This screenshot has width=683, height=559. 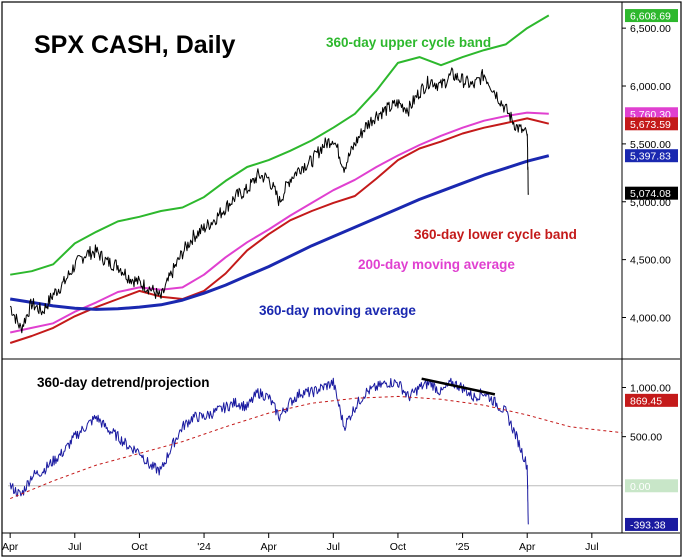 What do you see at coordinates (650, 203) in the screenshot?
I see `y-tick-label-top: 5,000.00` at bounding box center [650, 203].